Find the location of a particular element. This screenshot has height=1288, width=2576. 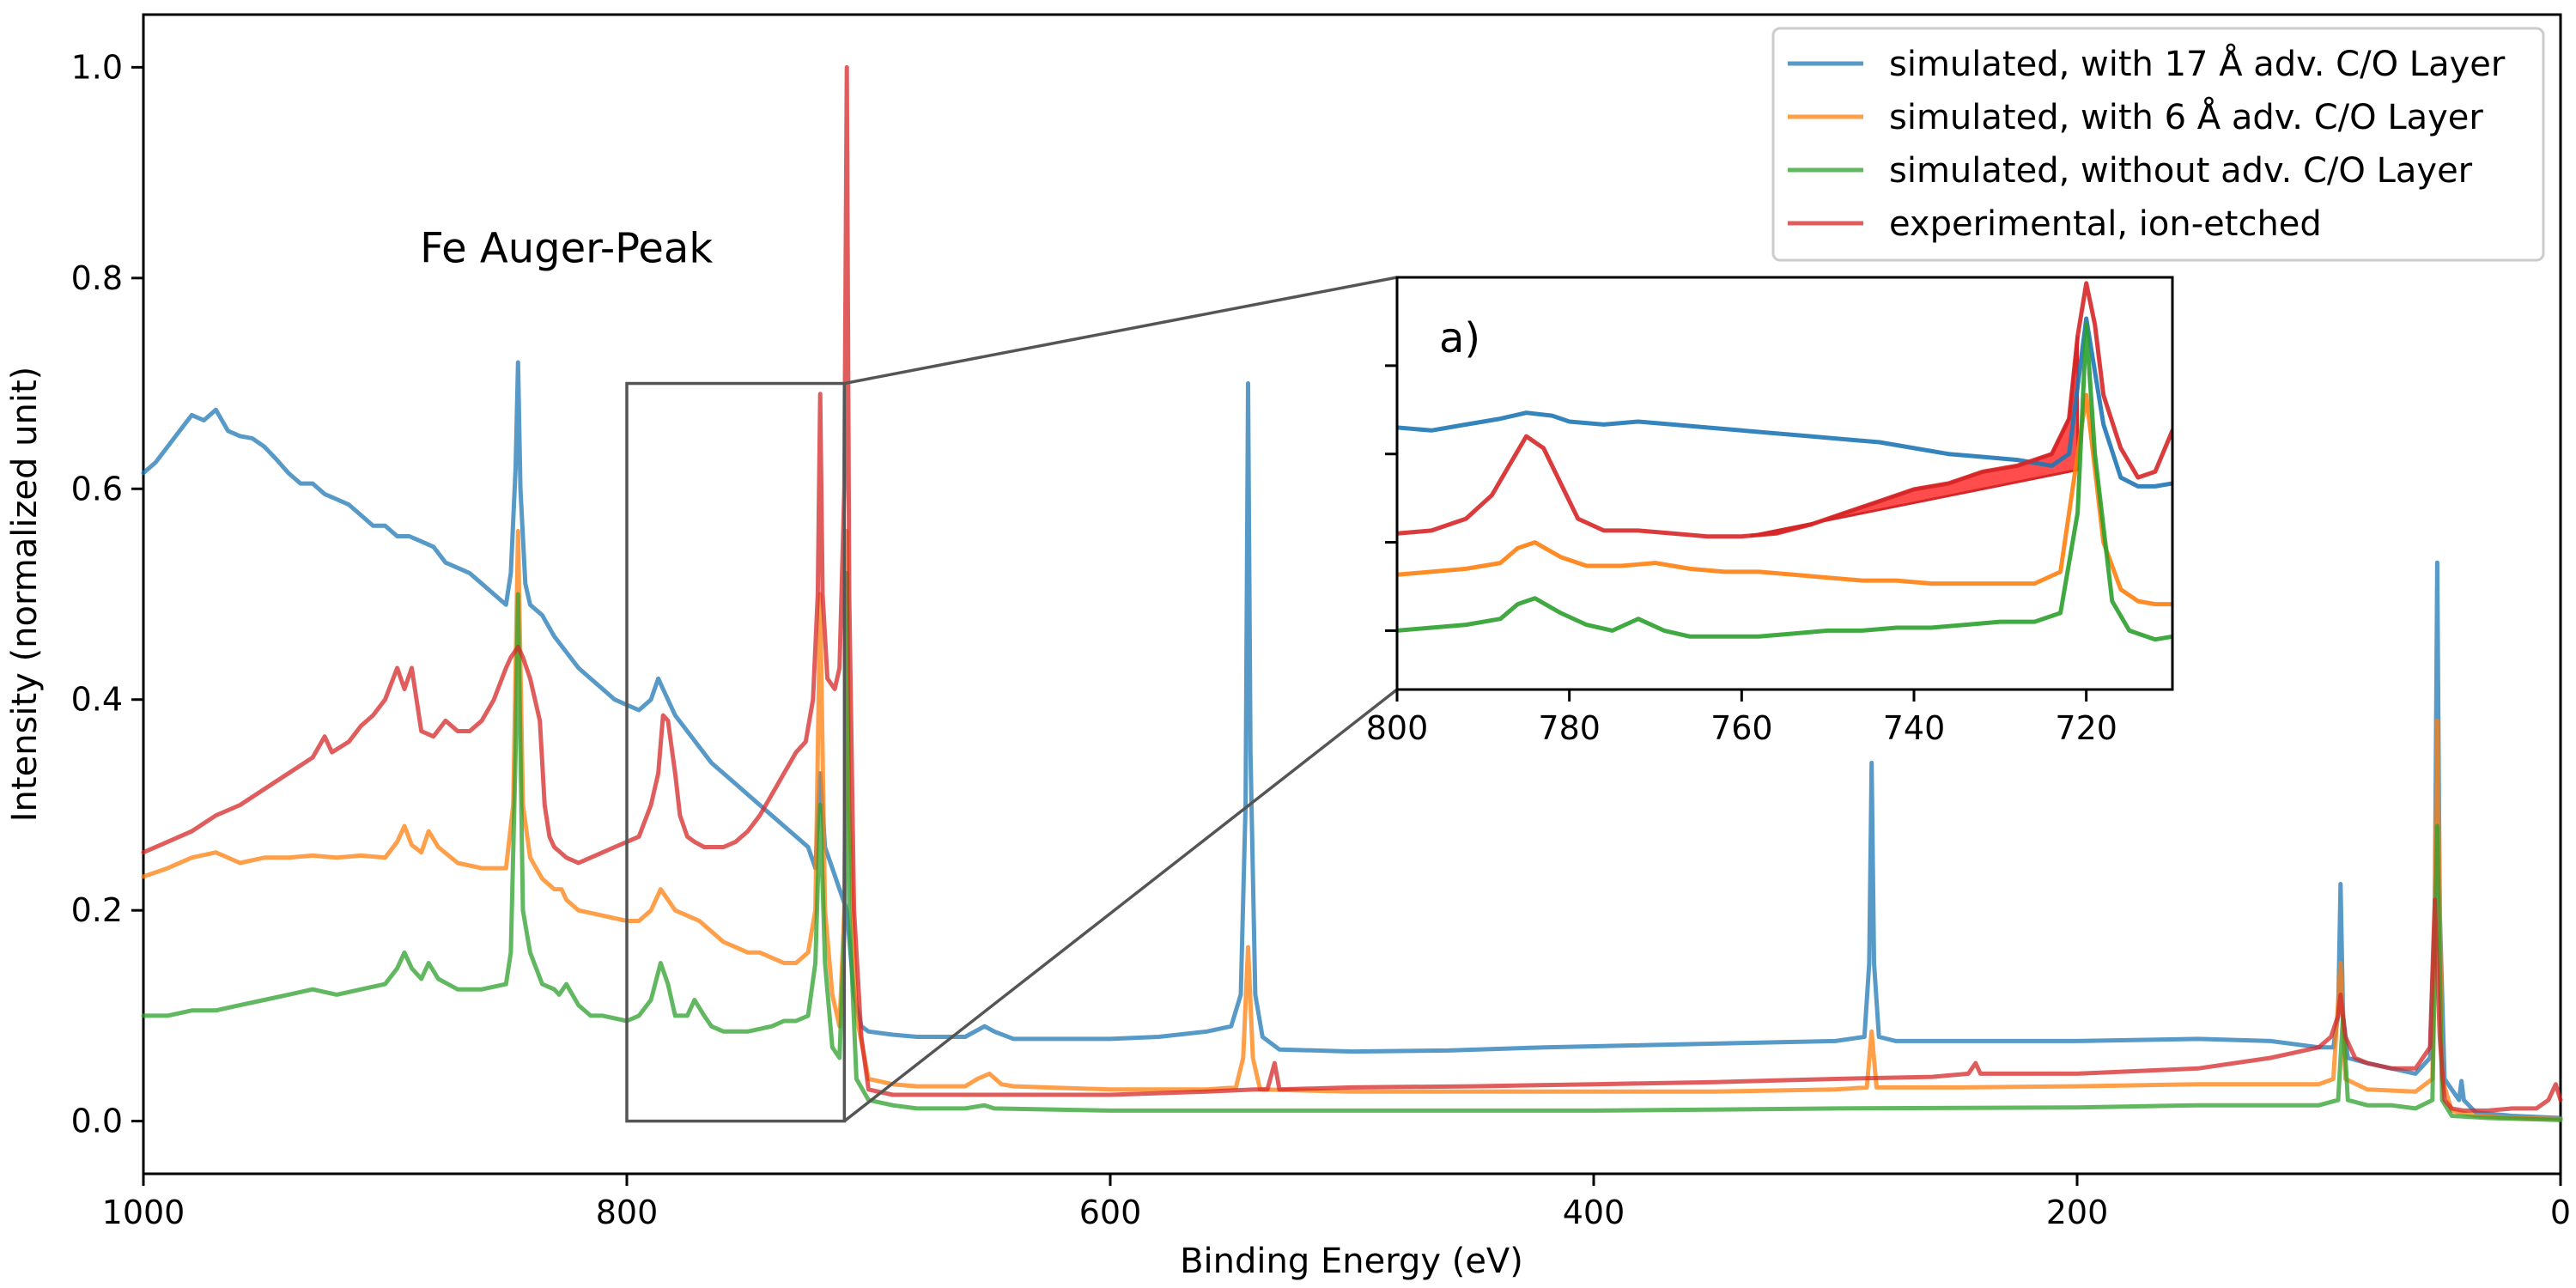

inset-y-ticks is located at coordinates (1391, 498).